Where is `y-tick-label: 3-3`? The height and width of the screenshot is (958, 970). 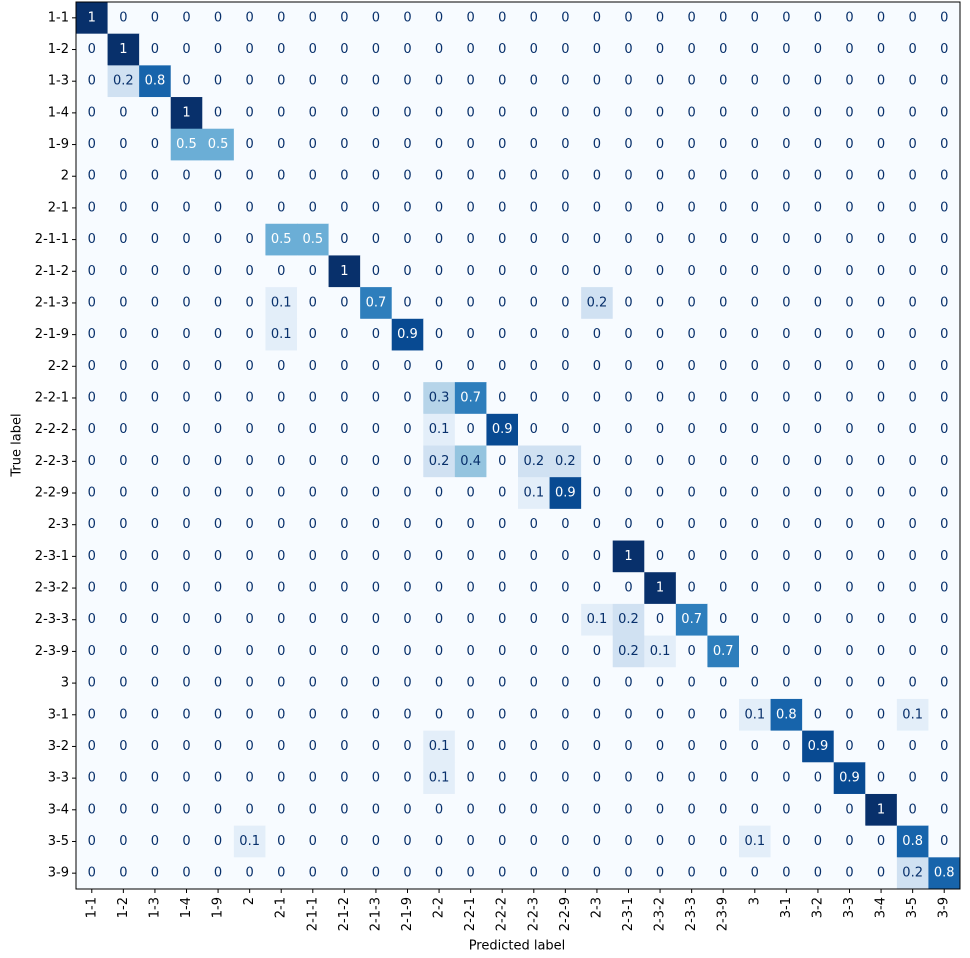
y-tick-label: 3-3 is located at coordinates (58, 778).